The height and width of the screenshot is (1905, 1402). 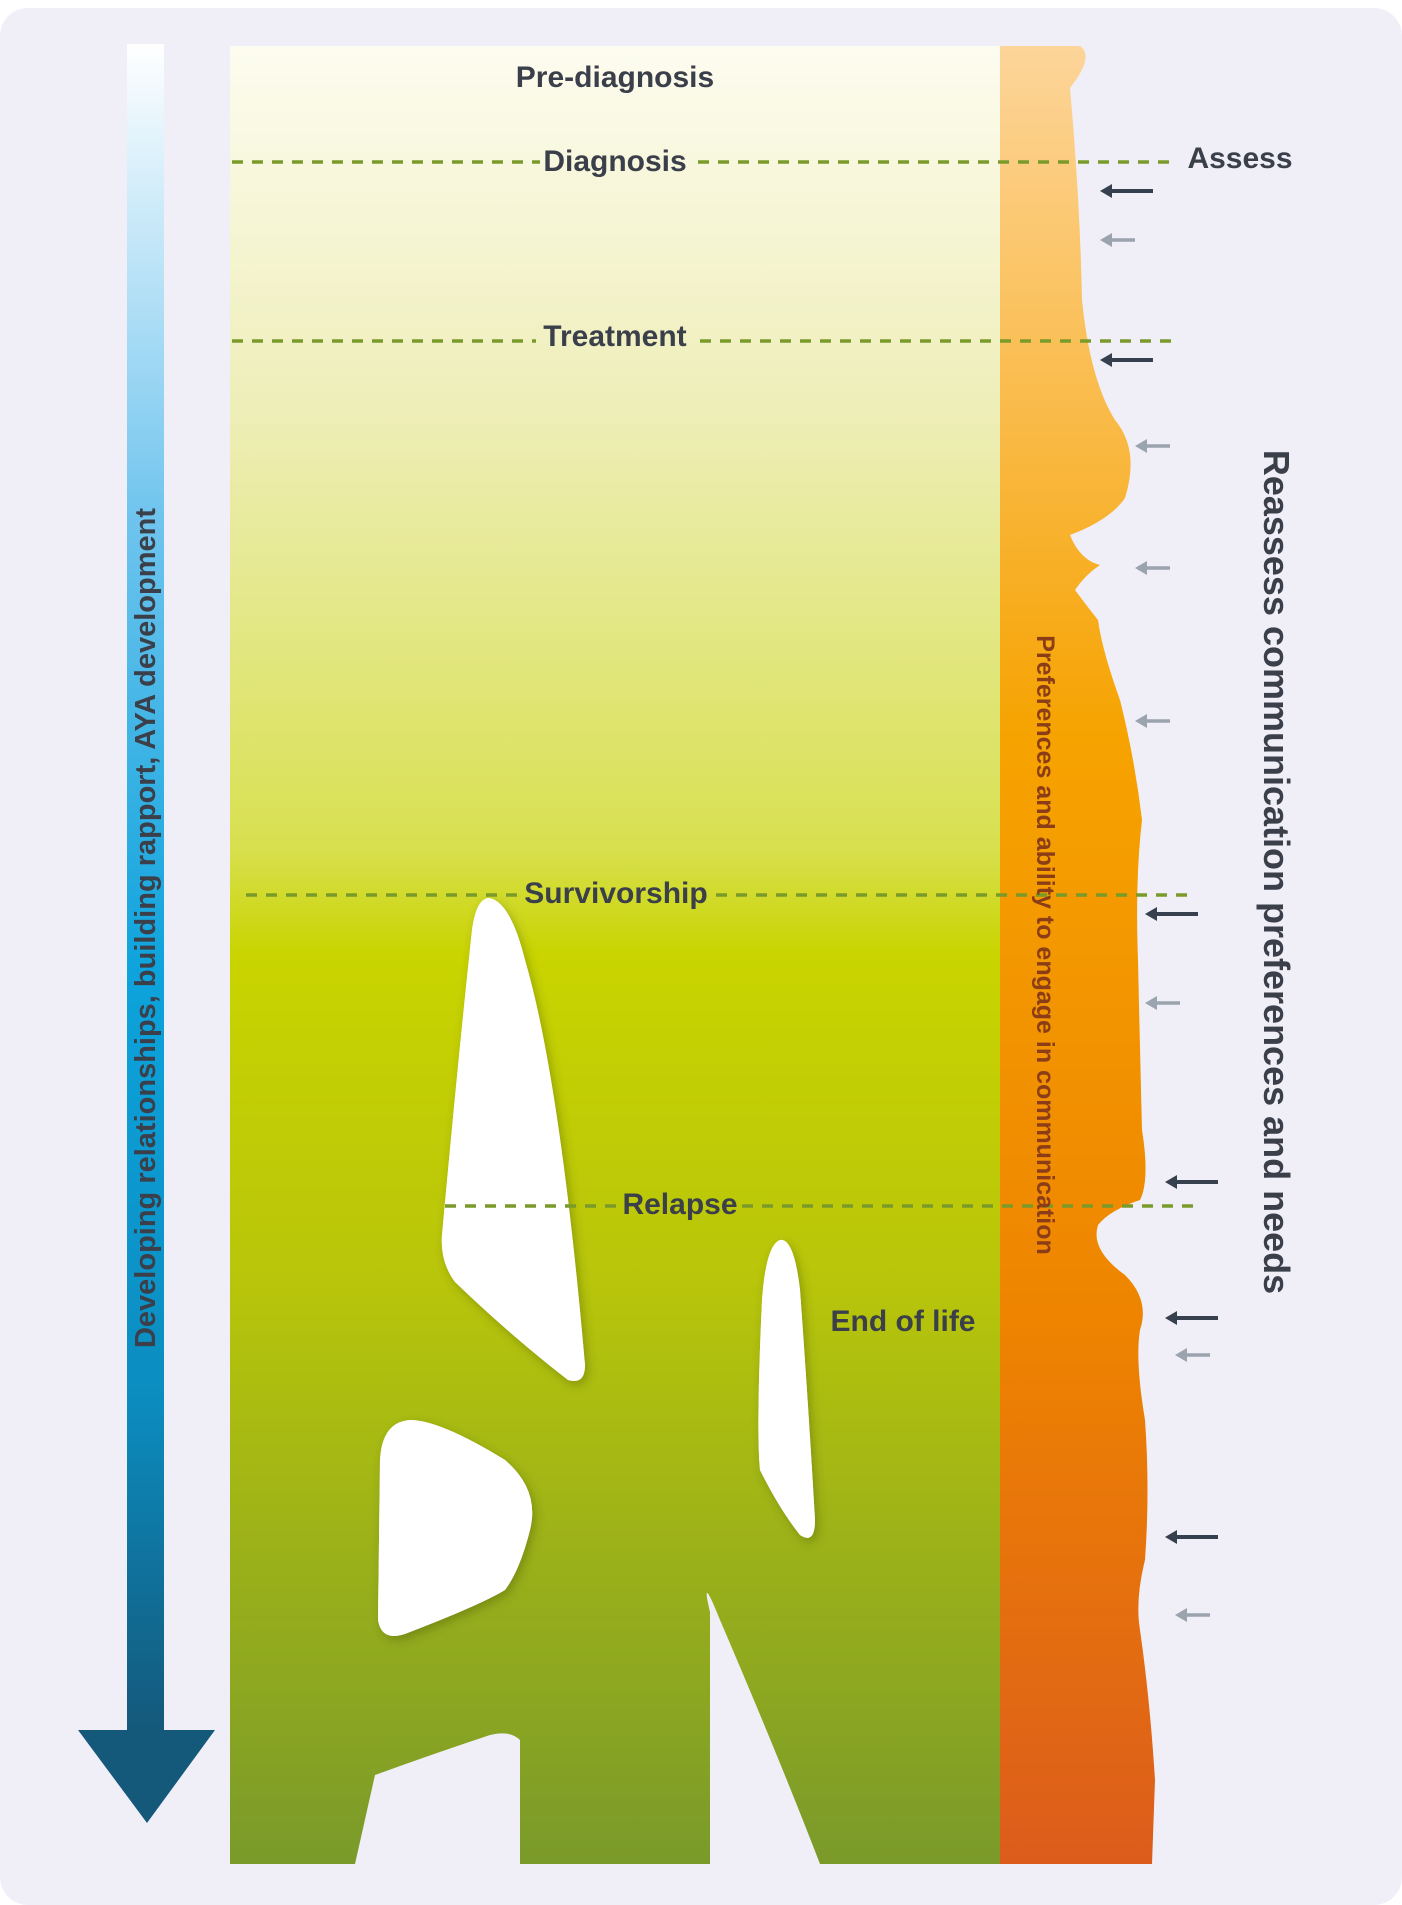 What do you see at coordinates (903, 1321) in the screenshot?
I see `stage-end-of-life: End of life` at bounding box center [903, 1321].